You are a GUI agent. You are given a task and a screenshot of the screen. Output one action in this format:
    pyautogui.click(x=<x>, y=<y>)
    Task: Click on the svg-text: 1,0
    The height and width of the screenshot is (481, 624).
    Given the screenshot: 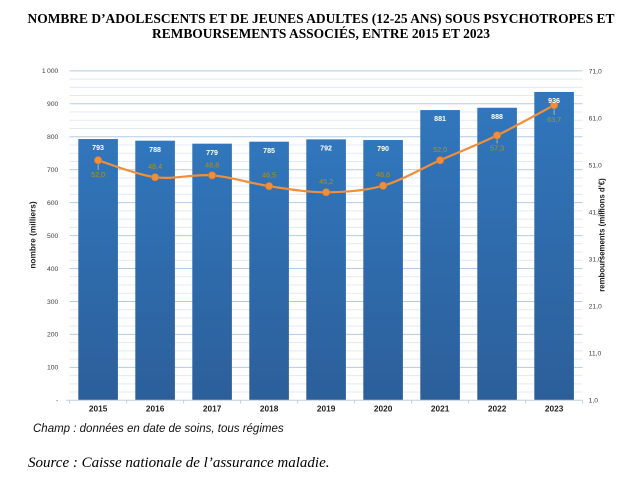 What is the action you would take?
    pyautogui.click(x=594, y=401)
    